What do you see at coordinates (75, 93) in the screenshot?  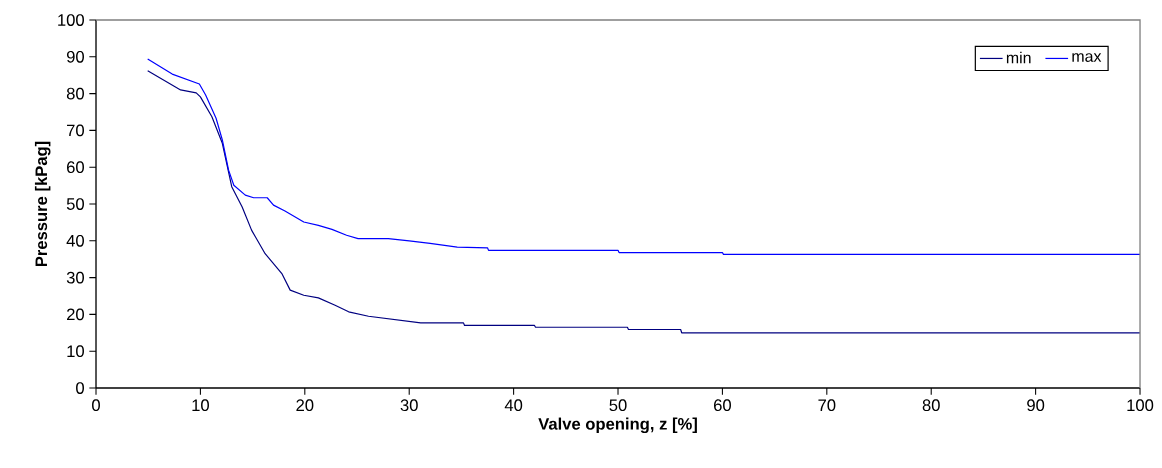 I see `y-tick-label: 80` at bounding box center [75, 93].